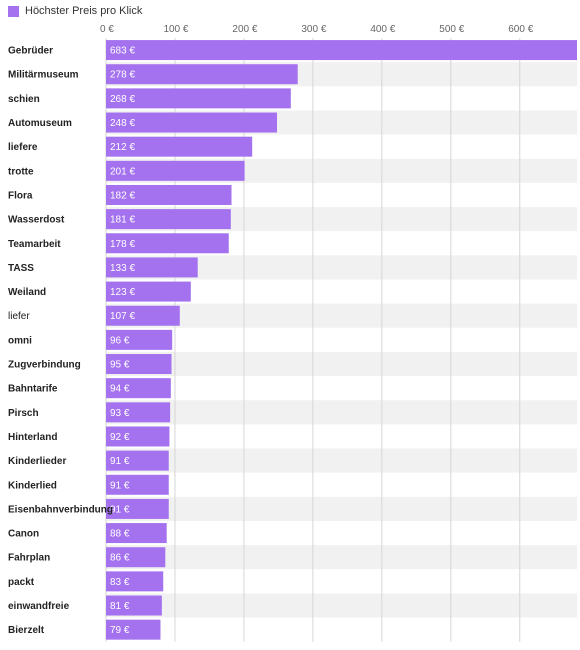  What do you see at coordinates (32, 485) in the screenshot?
I see `category-label: Kinderlied` at bounding box center [32, 485].